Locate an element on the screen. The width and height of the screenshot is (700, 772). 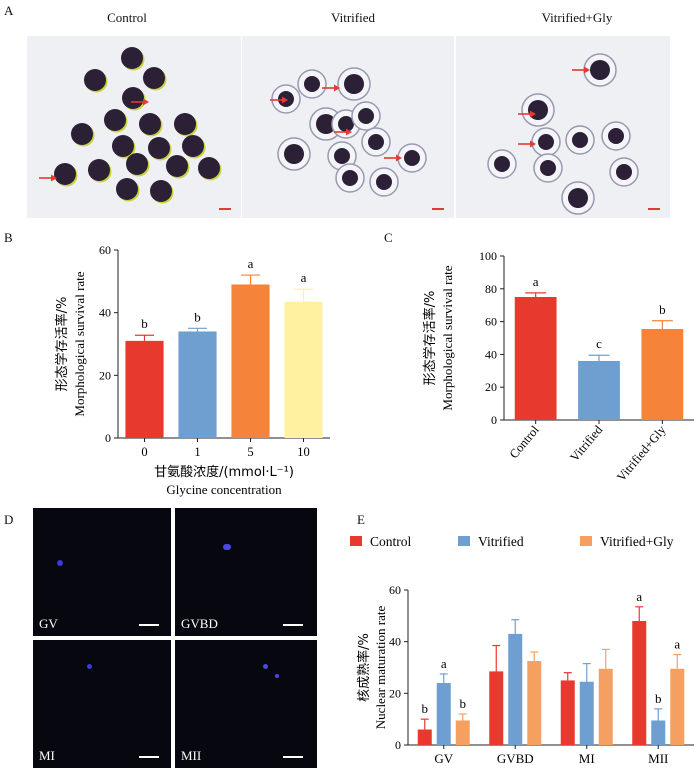
x-tick-label: Vitrified is located at coordinates (586, 443).